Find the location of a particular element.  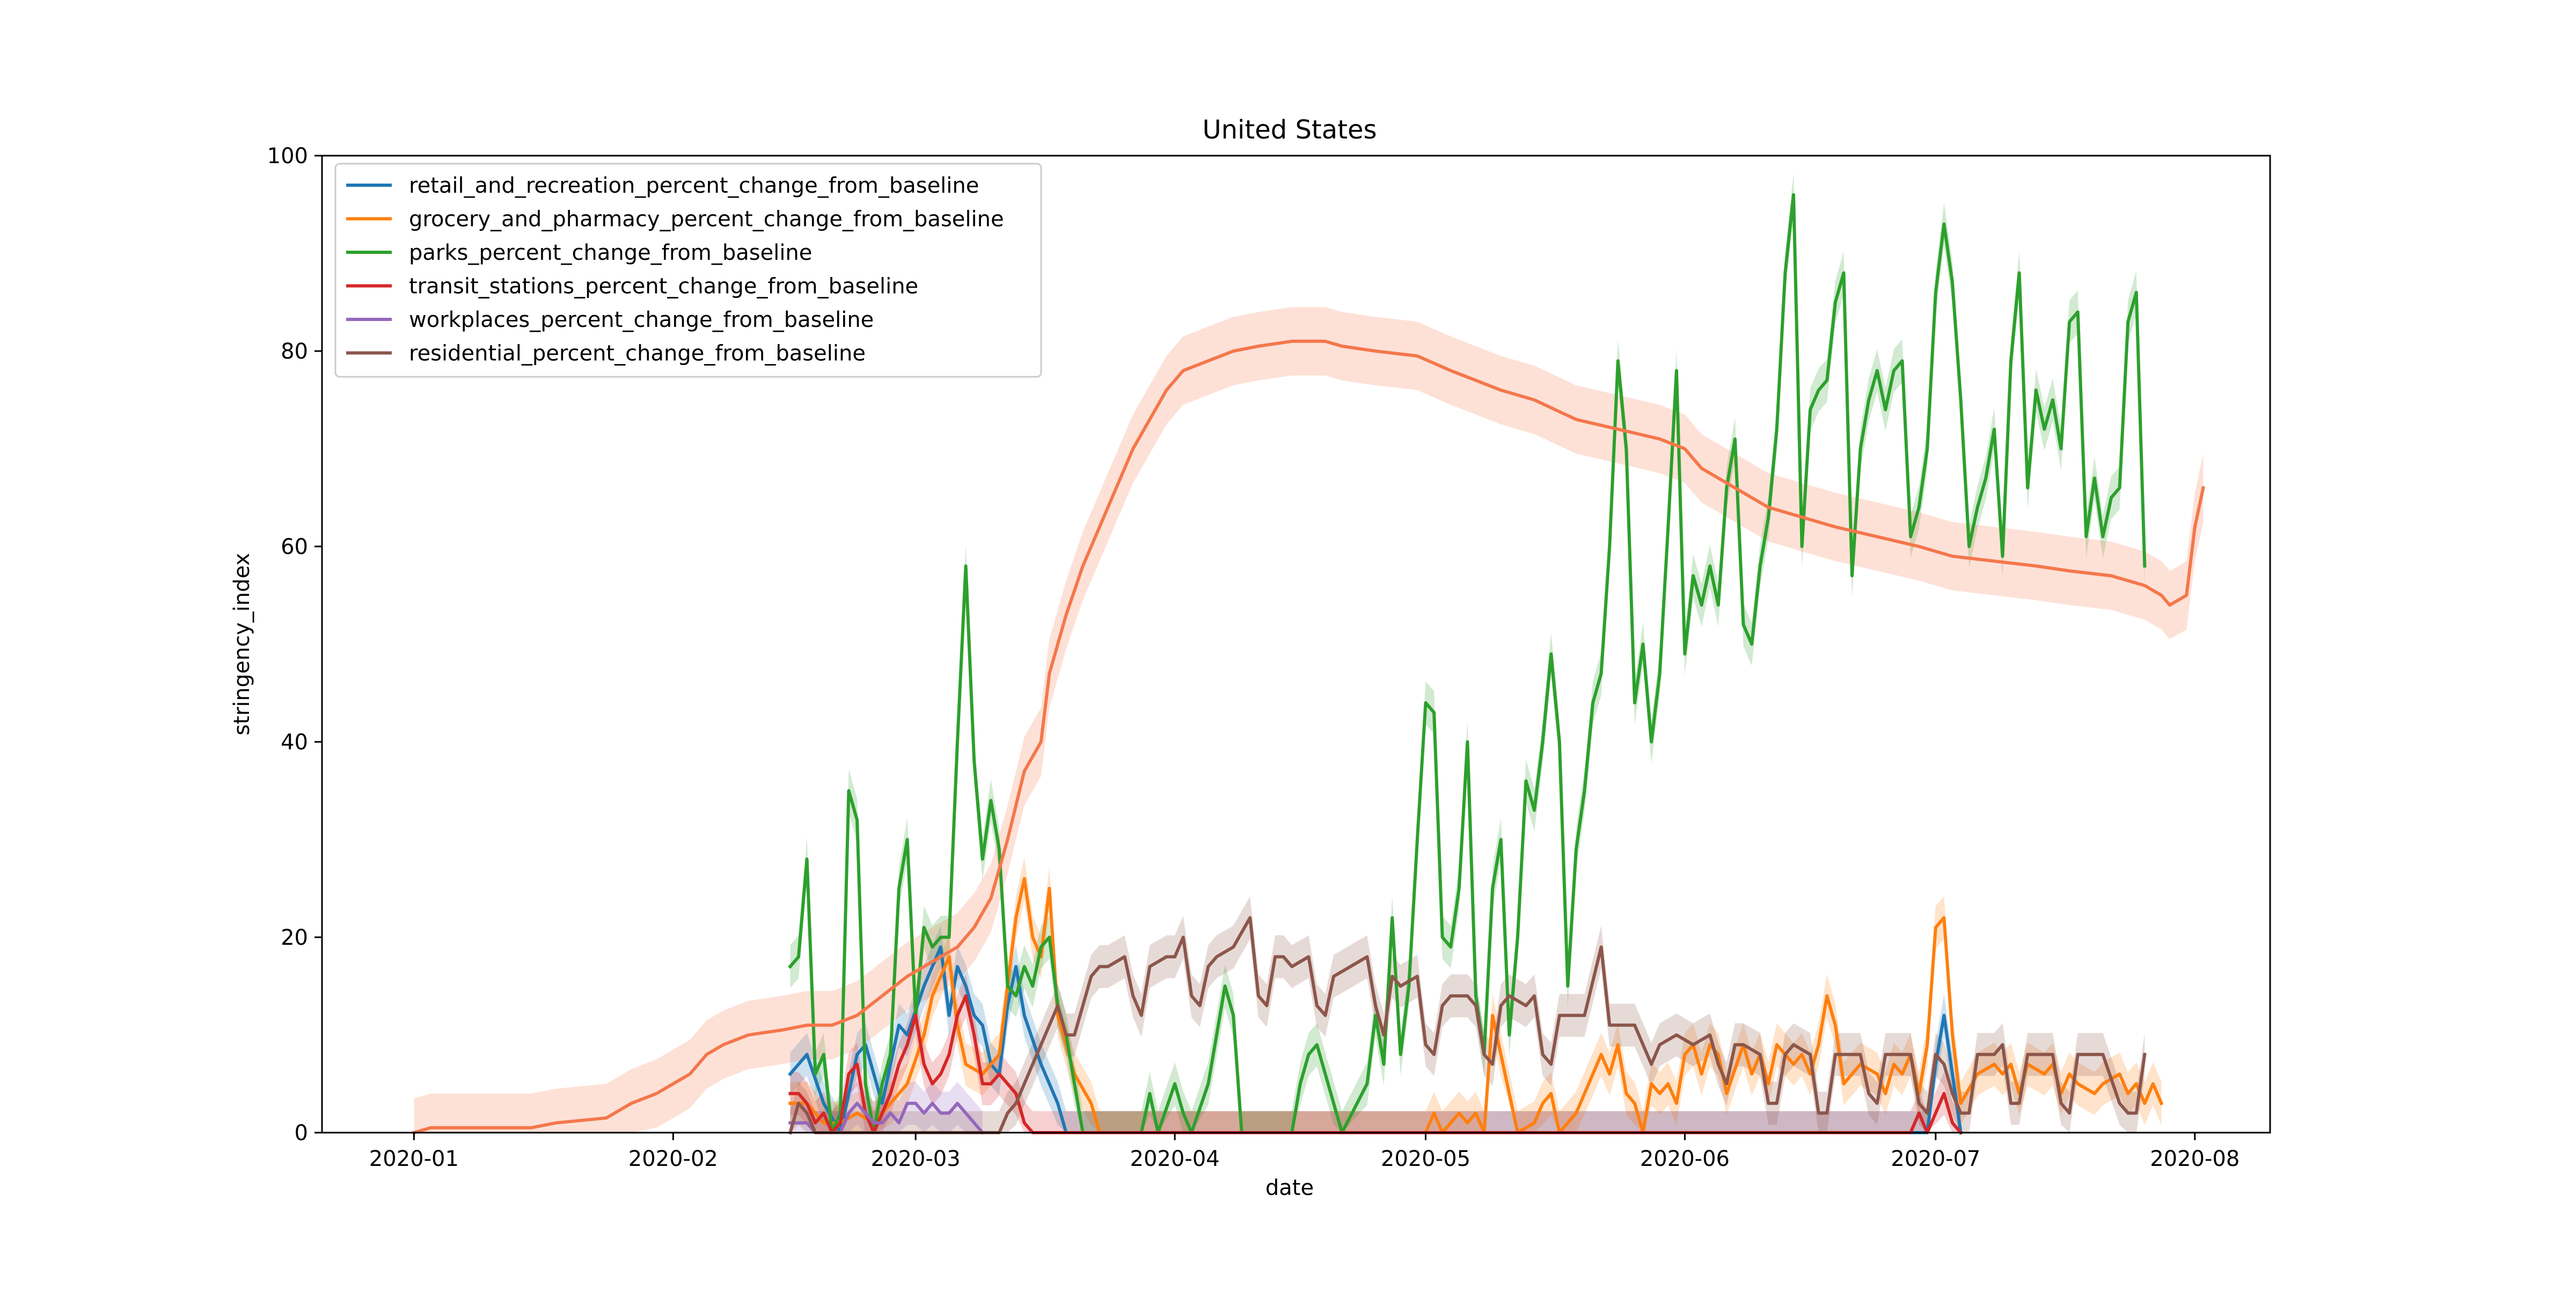

y-tick-label: 80 is located at coordinates (294, 351).